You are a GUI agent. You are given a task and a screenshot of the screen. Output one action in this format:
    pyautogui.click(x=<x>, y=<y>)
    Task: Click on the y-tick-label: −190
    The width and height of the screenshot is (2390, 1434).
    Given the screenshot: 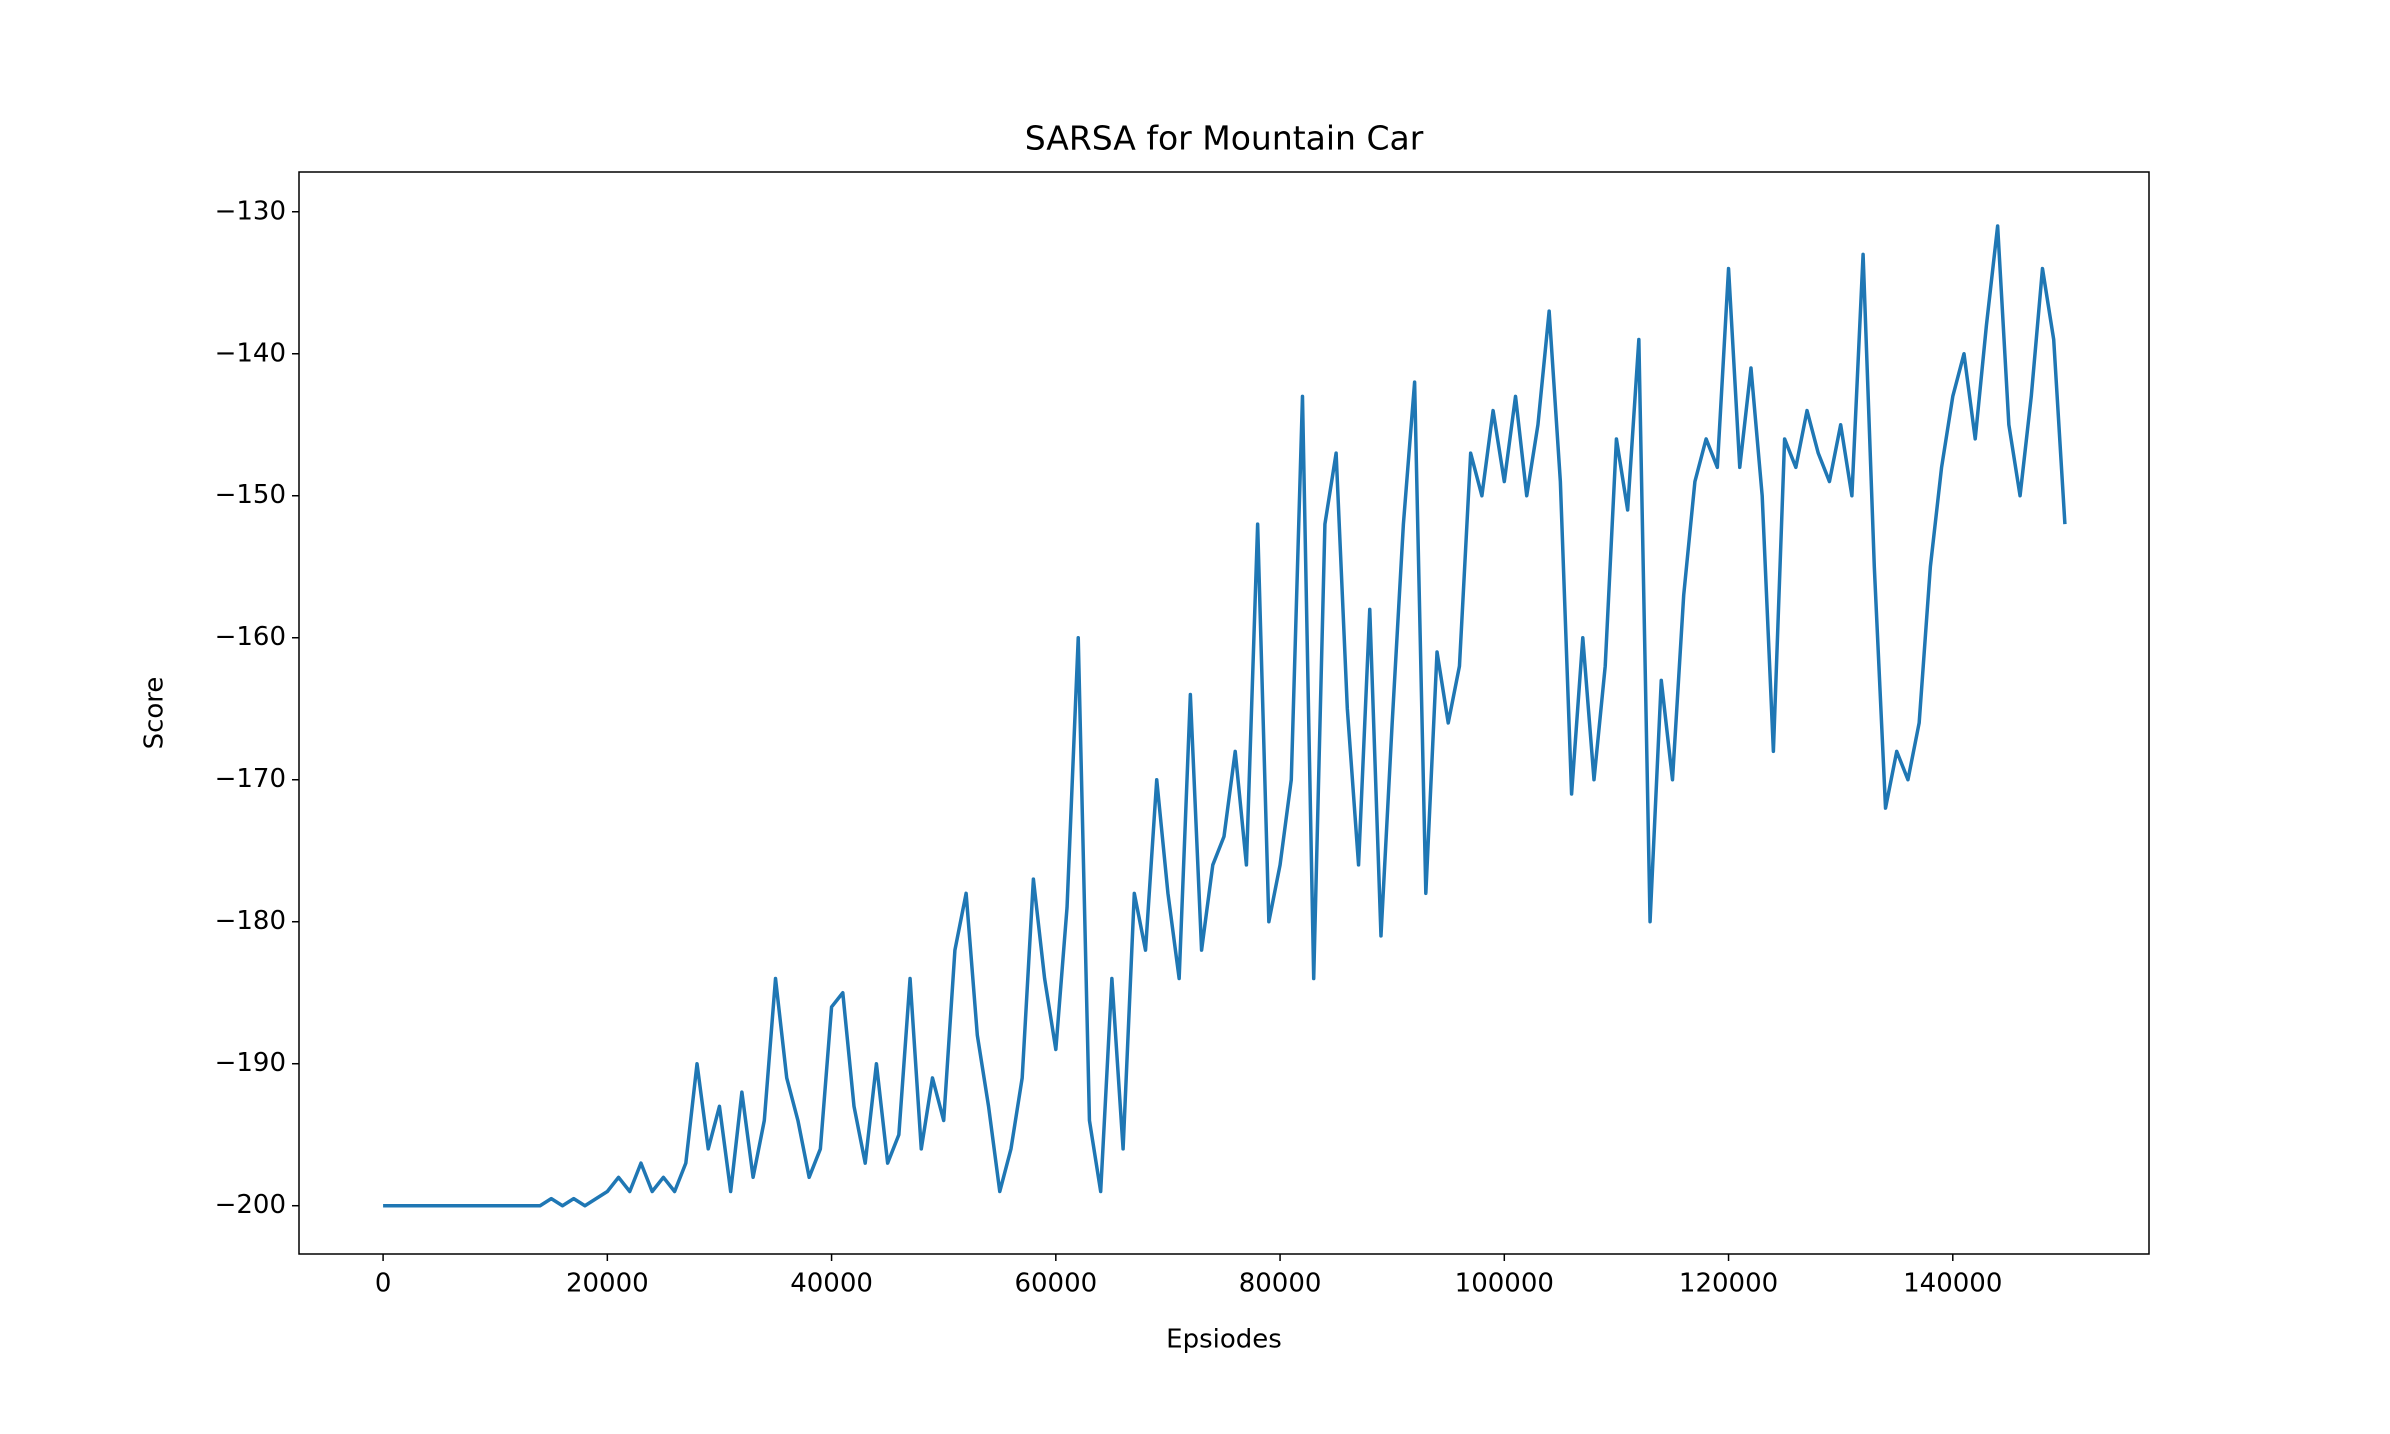 What is the action you would take?
    pyautogui.click(x=250, y=1063)
    